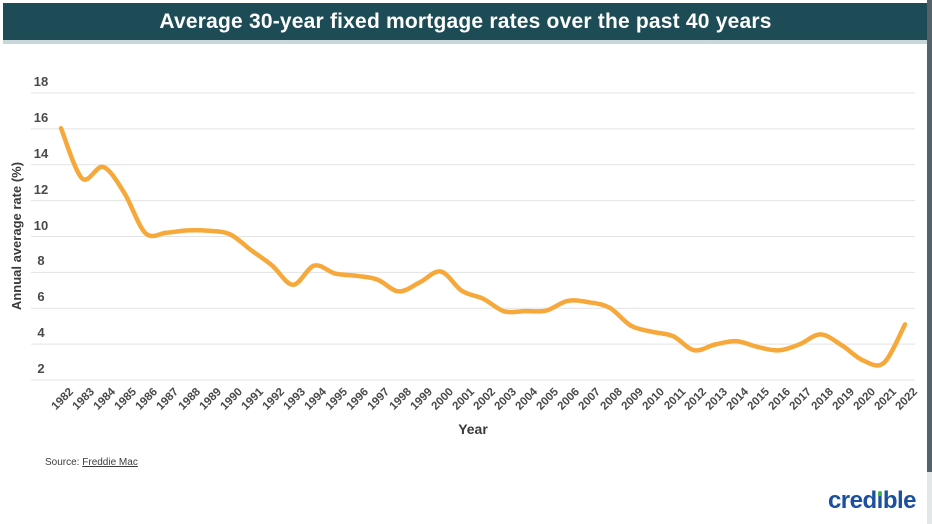 The image size is (932, 524). Describe the element at coordinates (84, 399) in the screenshot. I see `x-tick-label: 1983` at that location.